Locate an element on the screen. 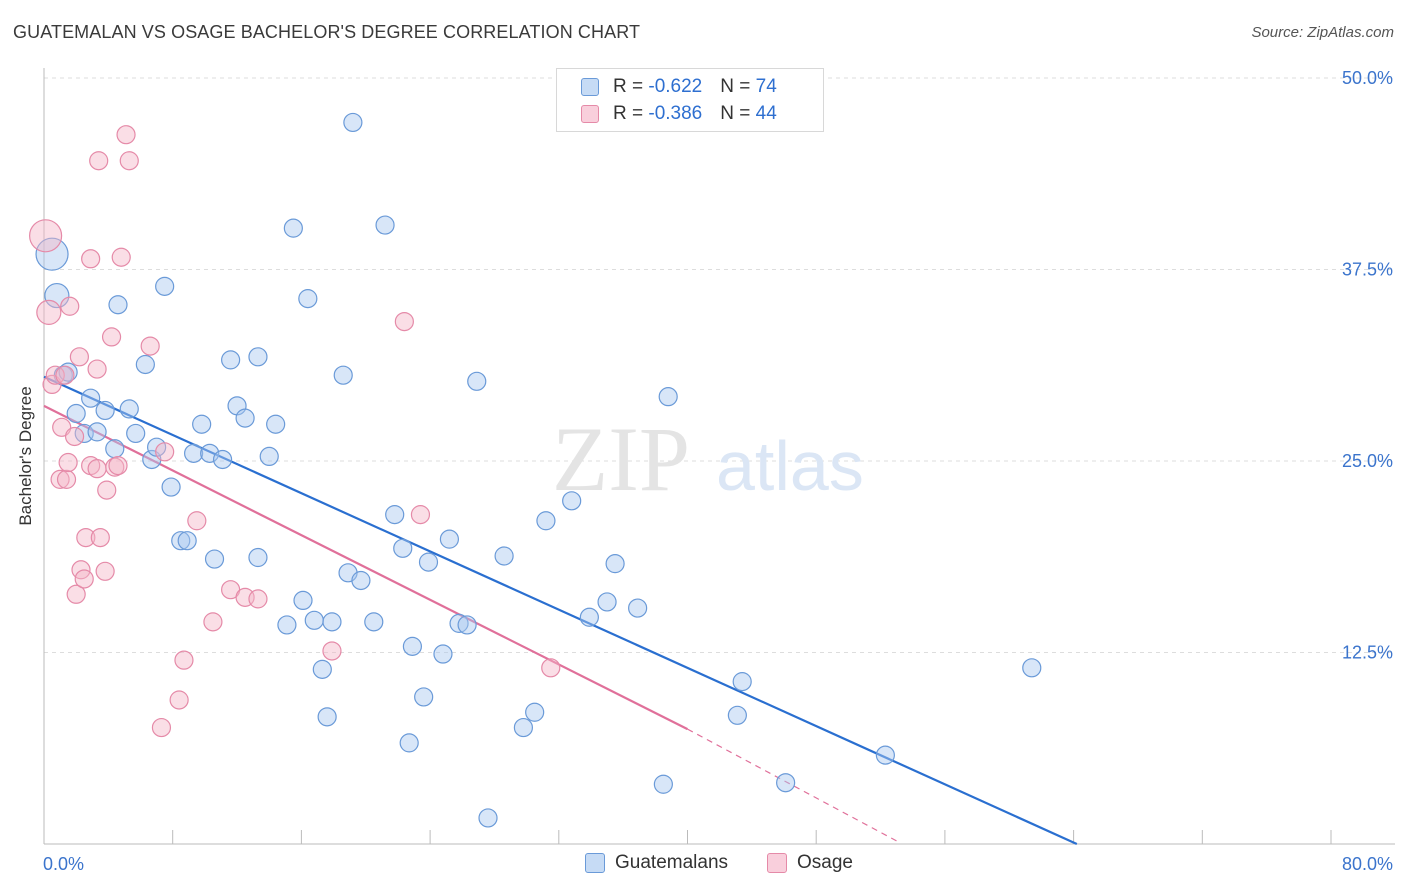  legend-r-label: R = is located at coordinates (631, 113).